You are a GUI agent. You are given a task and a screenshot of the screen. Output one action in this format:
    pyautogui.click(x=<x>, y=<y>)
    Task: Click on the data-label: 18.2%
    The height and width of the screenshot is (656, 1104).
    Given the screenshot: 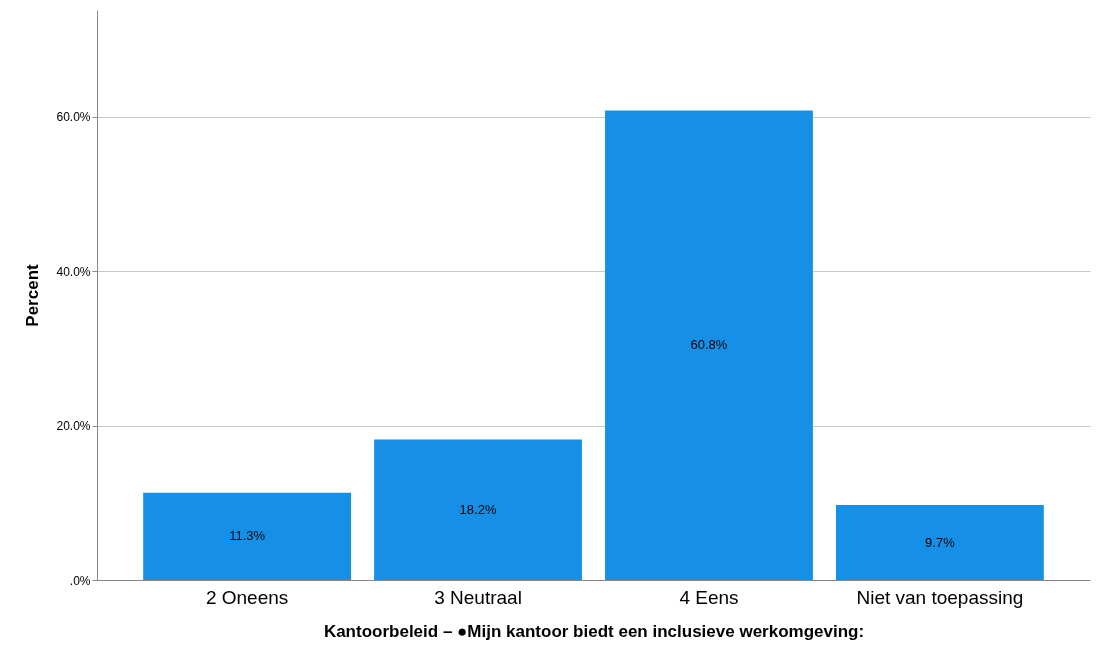 What is the action you would take?
    pyautogui.click(x=478, y=509)
    